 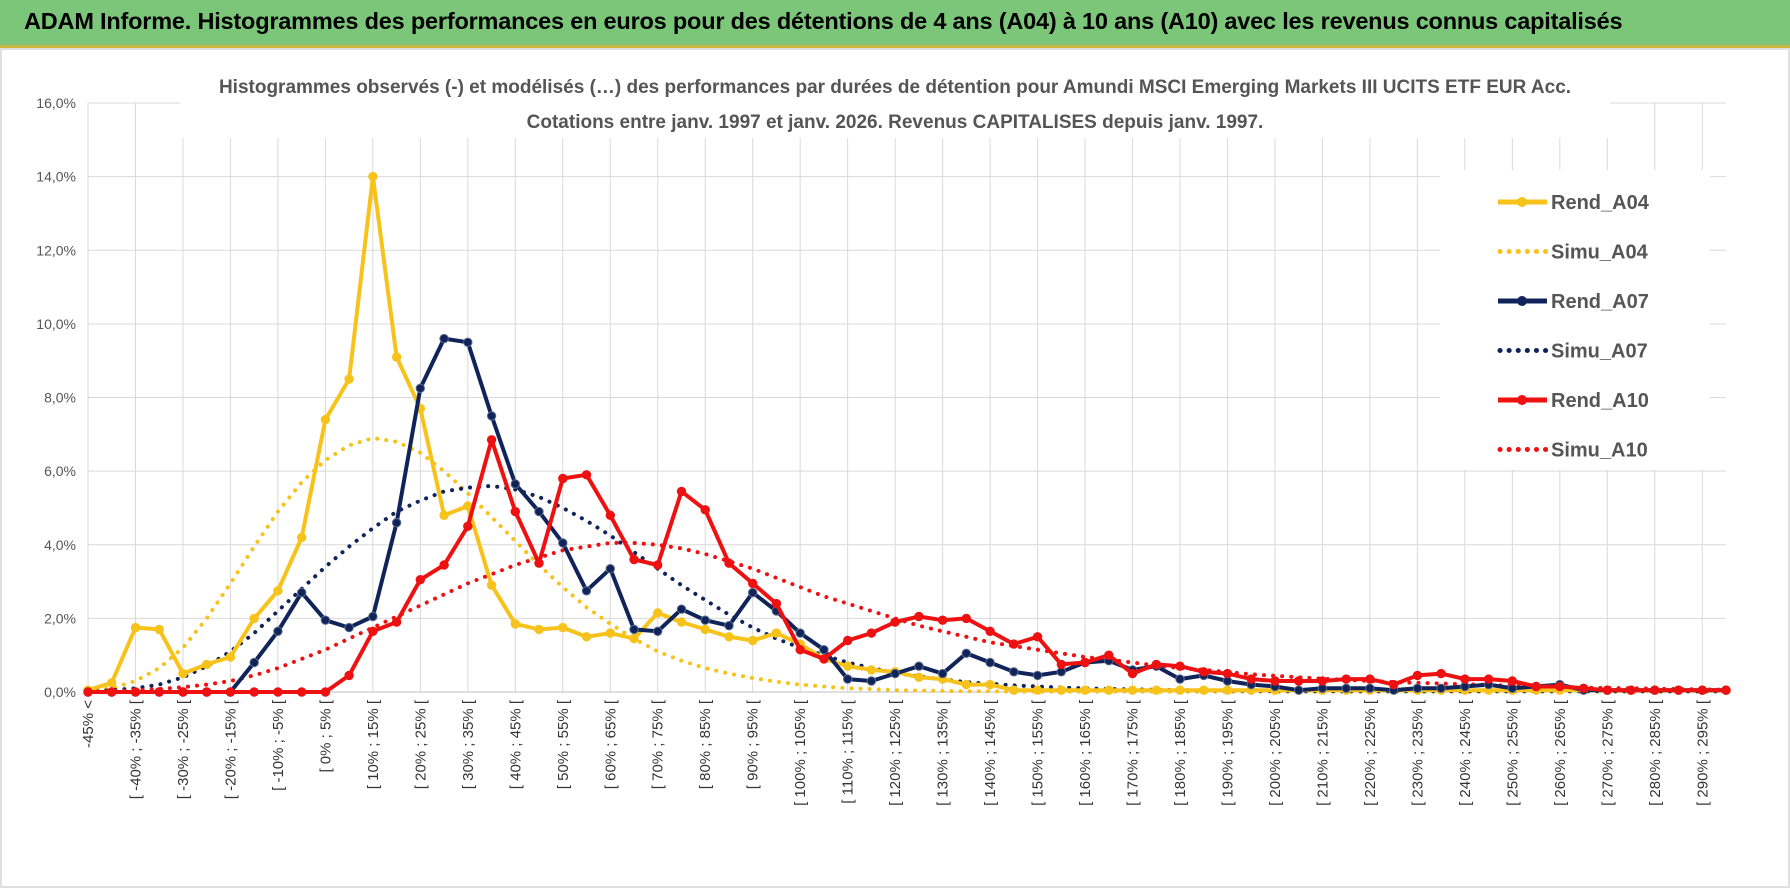 I want to click on y-tick-label: 2,0%, so click(x=60, y=618).